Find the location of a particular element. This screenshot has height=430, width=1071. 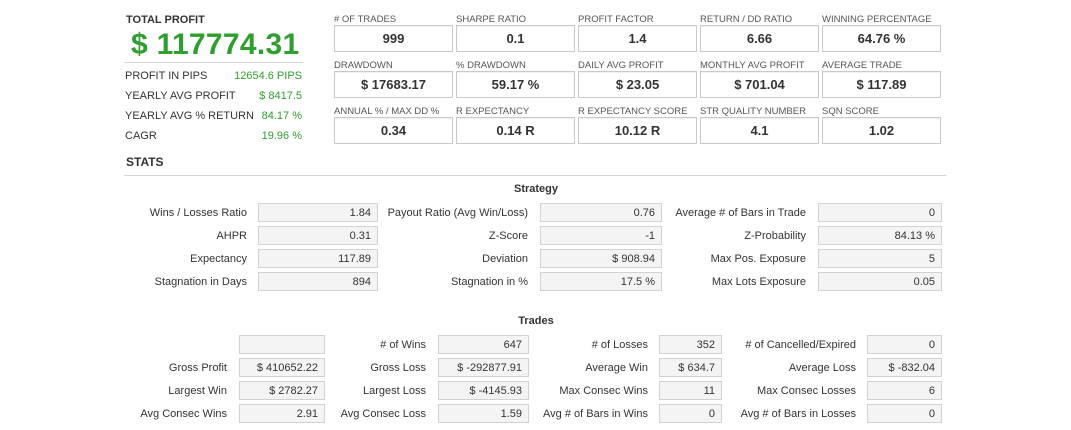

metric-label: SQN SCORE is located at coordinates (851, 111).